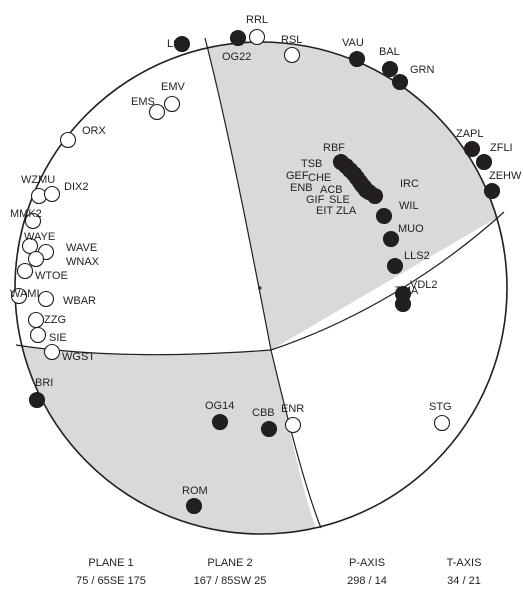 This screenshot has width=523, height=592. What do you see at coordinates (384, 216) in the screenshot?
I see `station-marker-wil` at bounding box center [384, 216].